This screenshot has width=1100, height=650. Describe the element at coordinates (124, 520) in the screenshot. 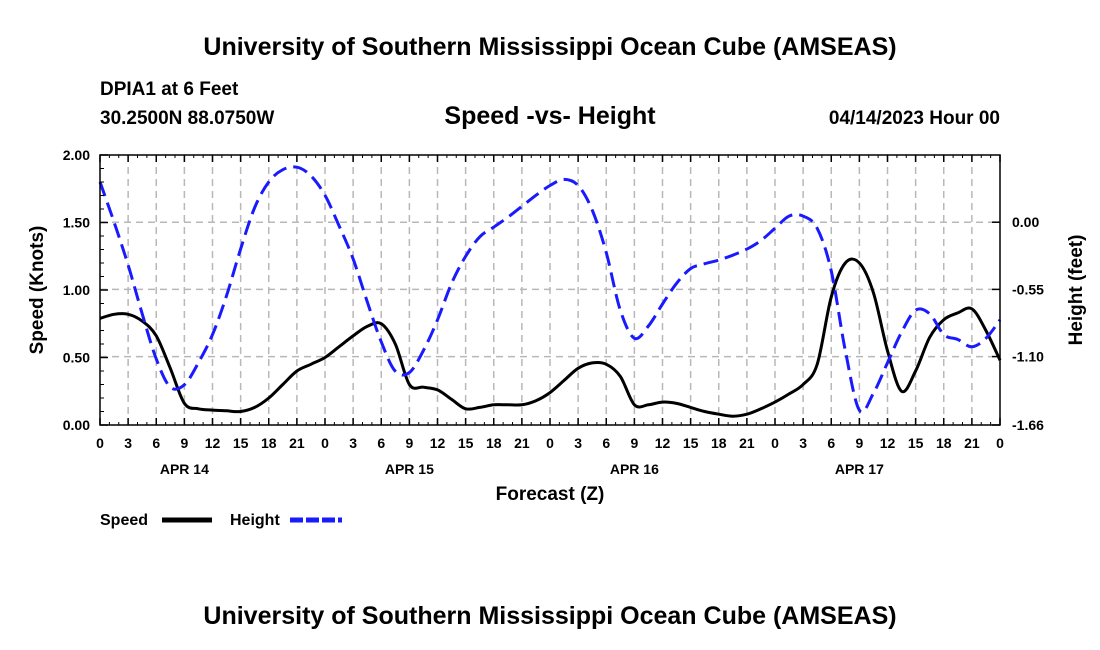

I see `legend-label-speed: Speed` at that location.